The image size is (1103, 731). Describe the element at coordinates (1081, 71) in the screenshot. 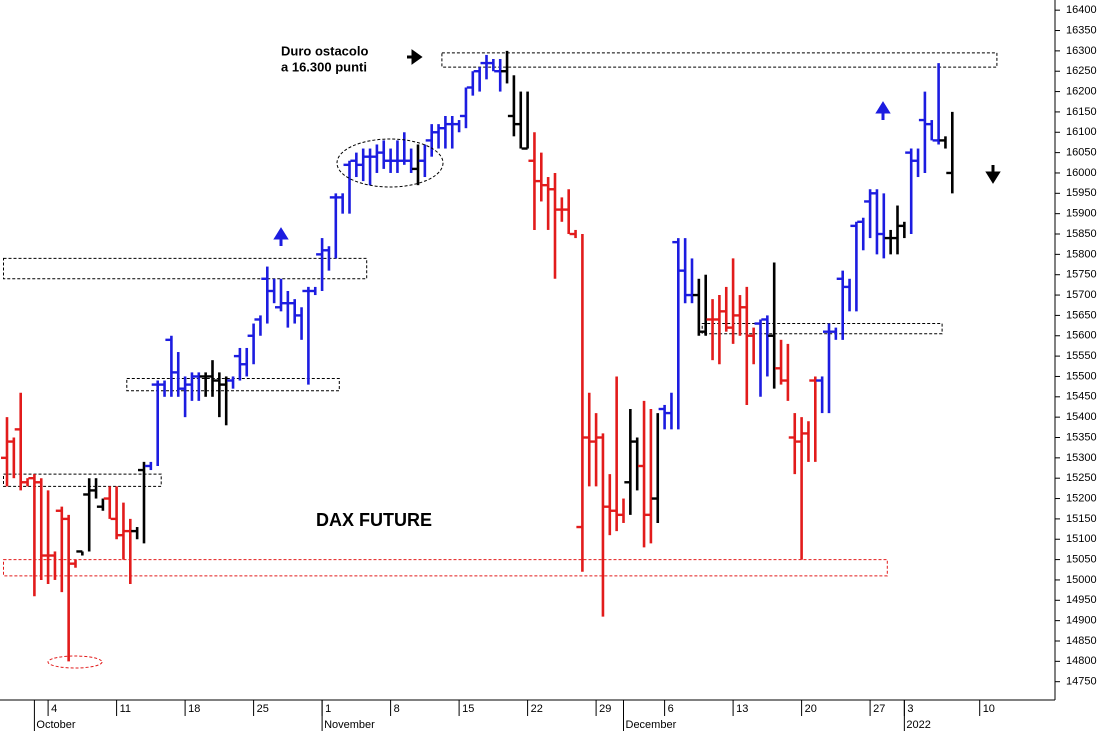

I see `y-tick-label: 16250` at that location.